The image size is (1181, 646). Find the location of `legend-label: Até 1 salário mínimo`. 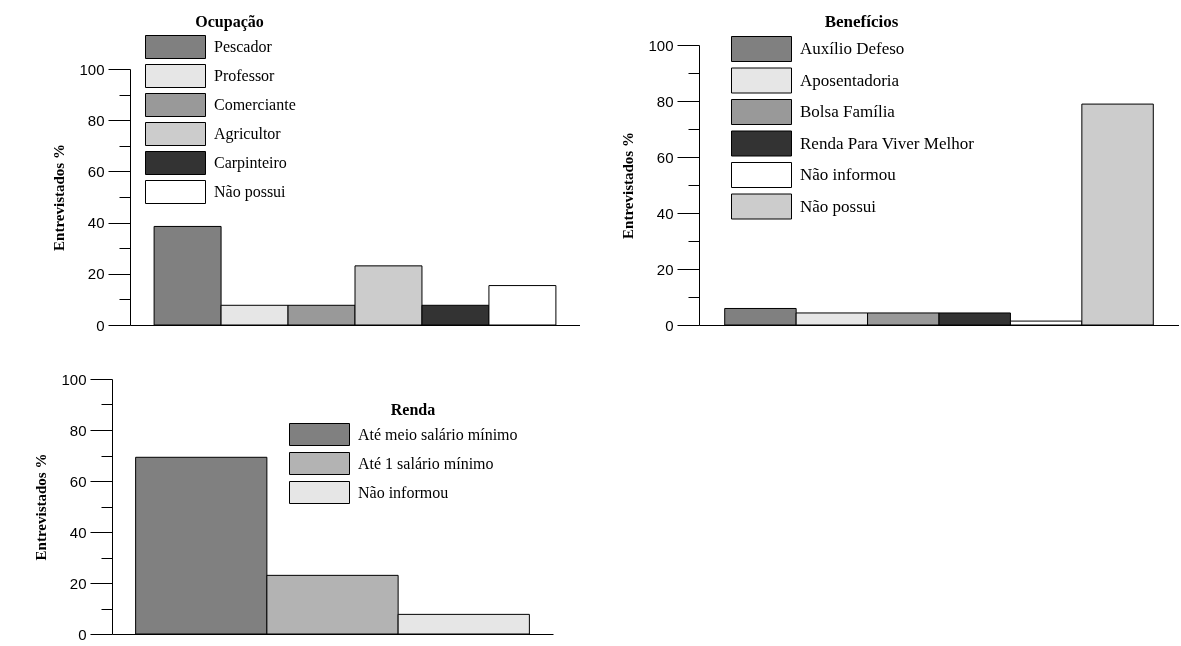

legend-label: Até 1 salário mínimo is located at coordinates (426, 463).